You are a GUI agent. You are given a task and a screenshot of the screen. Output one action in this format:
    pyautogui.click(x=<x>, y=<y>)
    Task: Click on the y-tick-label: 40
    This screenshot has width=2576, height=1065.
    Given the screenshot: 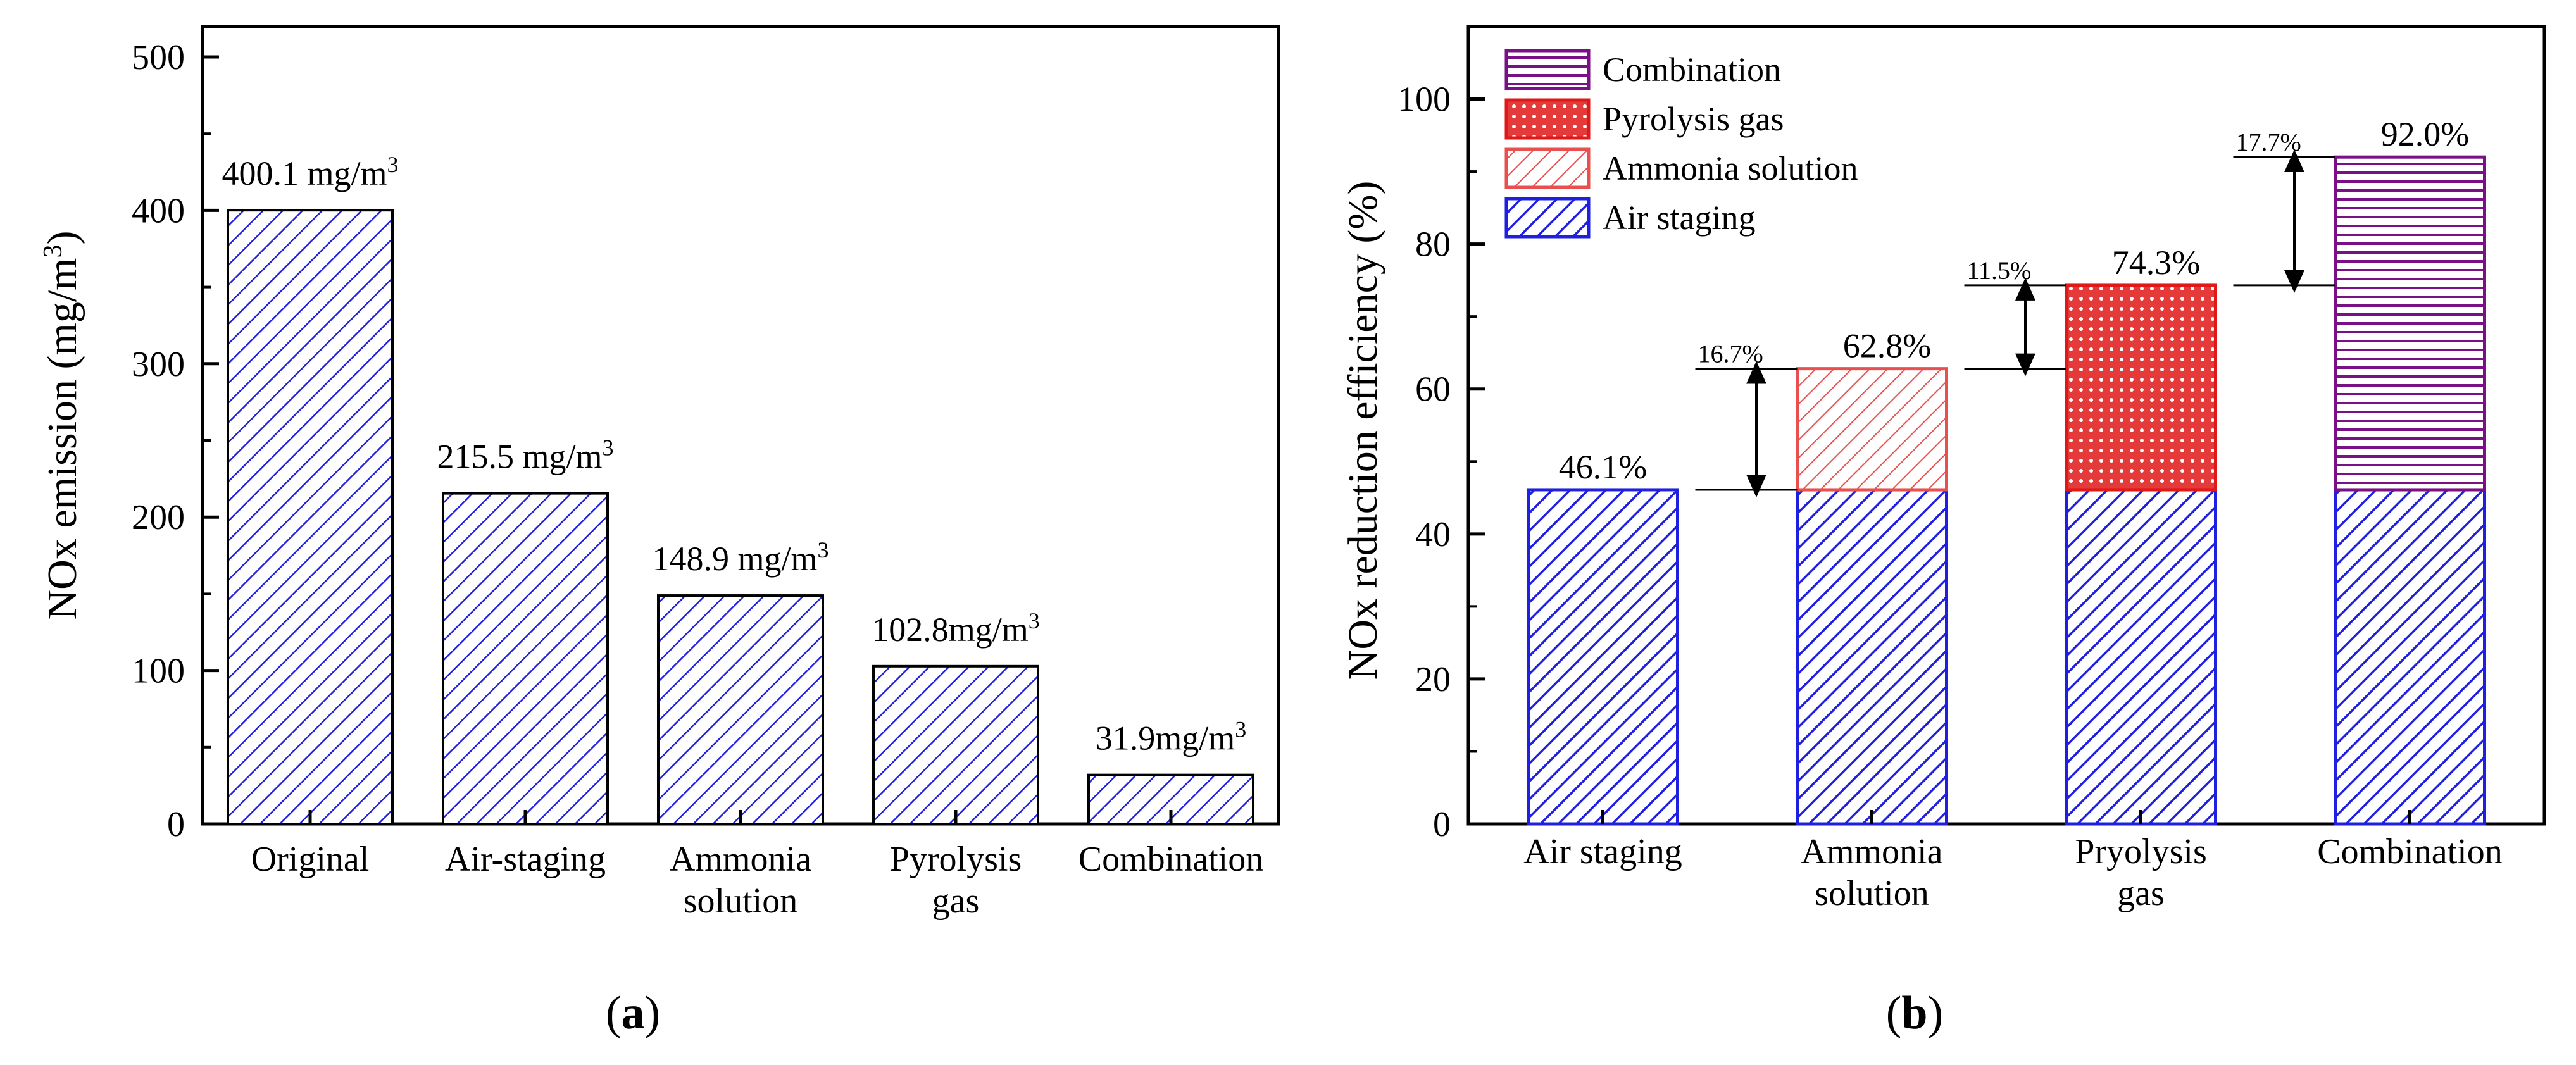 What is the action you would take?
    pyautogui.click(x=1433, y=534)
    